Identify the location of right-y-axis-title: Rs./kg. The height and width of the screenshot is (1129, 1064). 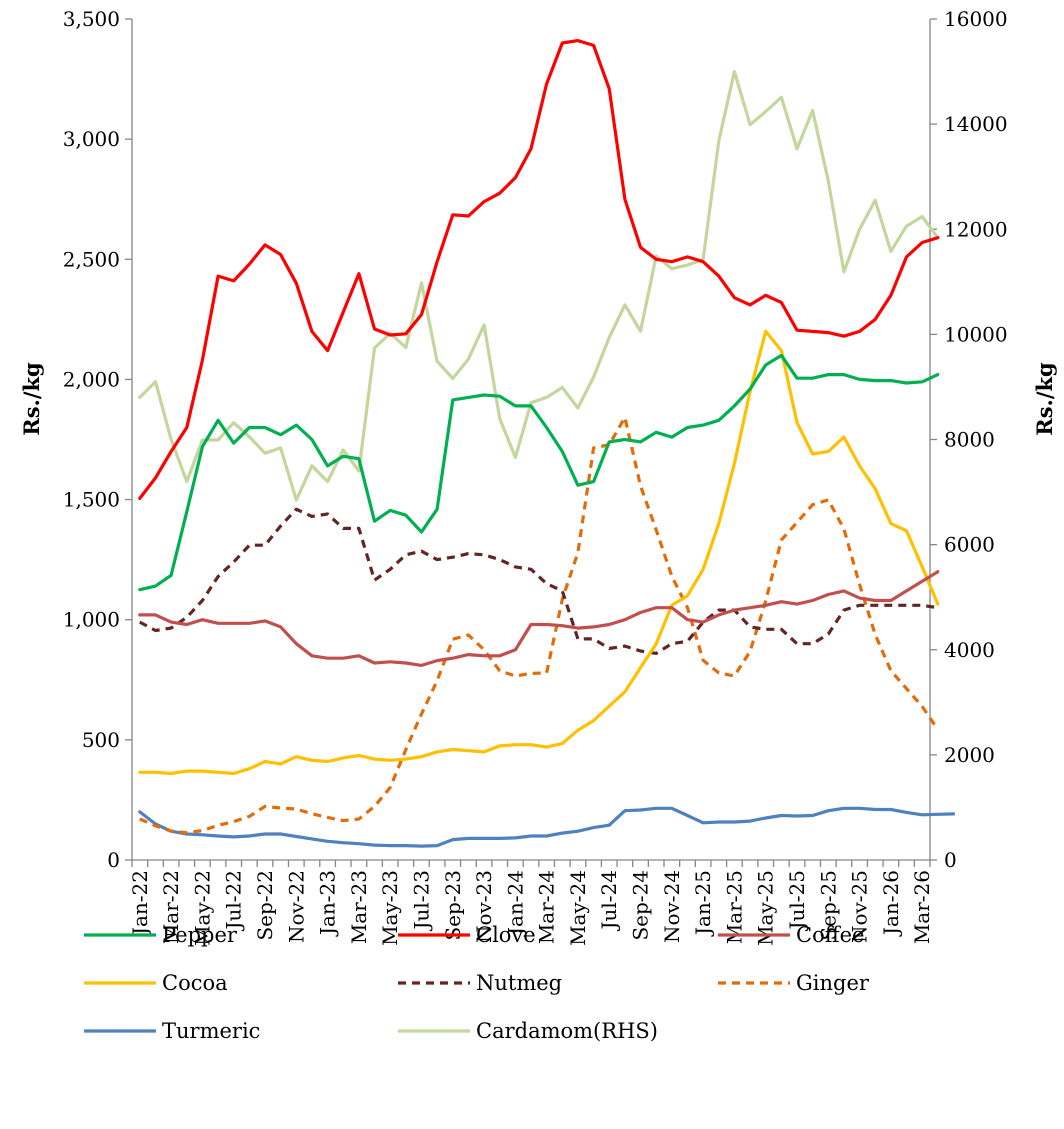
(1044, 399).